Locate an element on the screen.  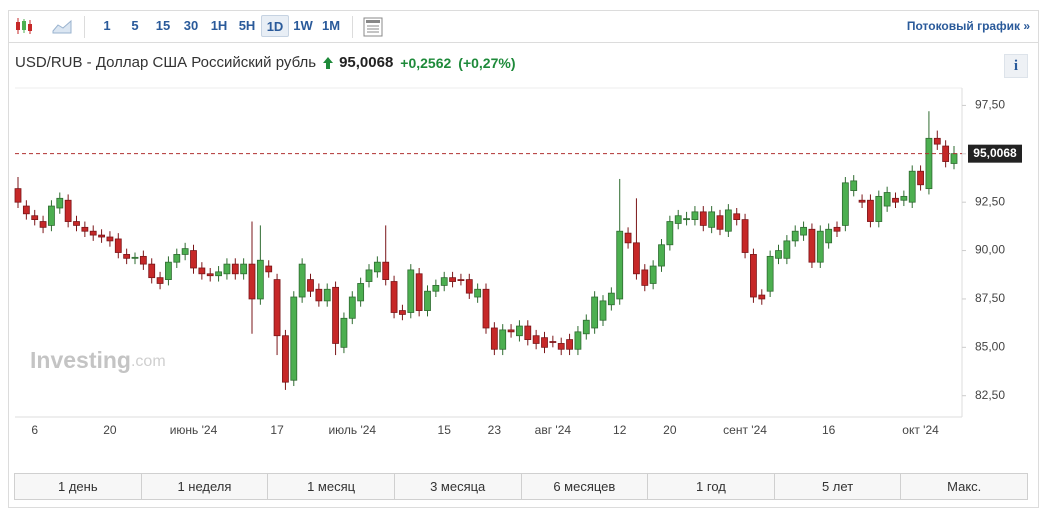
interval-button: 1 is located at coordinates (107, 25).